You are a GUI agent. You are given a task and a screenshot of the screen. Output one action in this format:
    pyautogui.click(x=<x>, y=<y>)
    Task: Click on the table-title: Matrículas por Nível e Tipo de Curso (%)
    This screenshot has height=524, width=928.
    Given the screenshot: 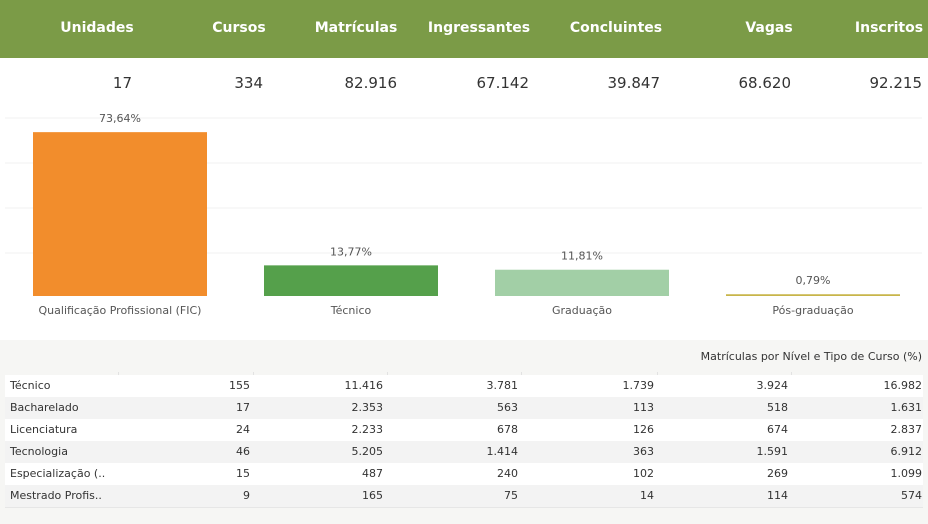 What is the action you would take?
    pyautogui.click(x=811, y=356)
    